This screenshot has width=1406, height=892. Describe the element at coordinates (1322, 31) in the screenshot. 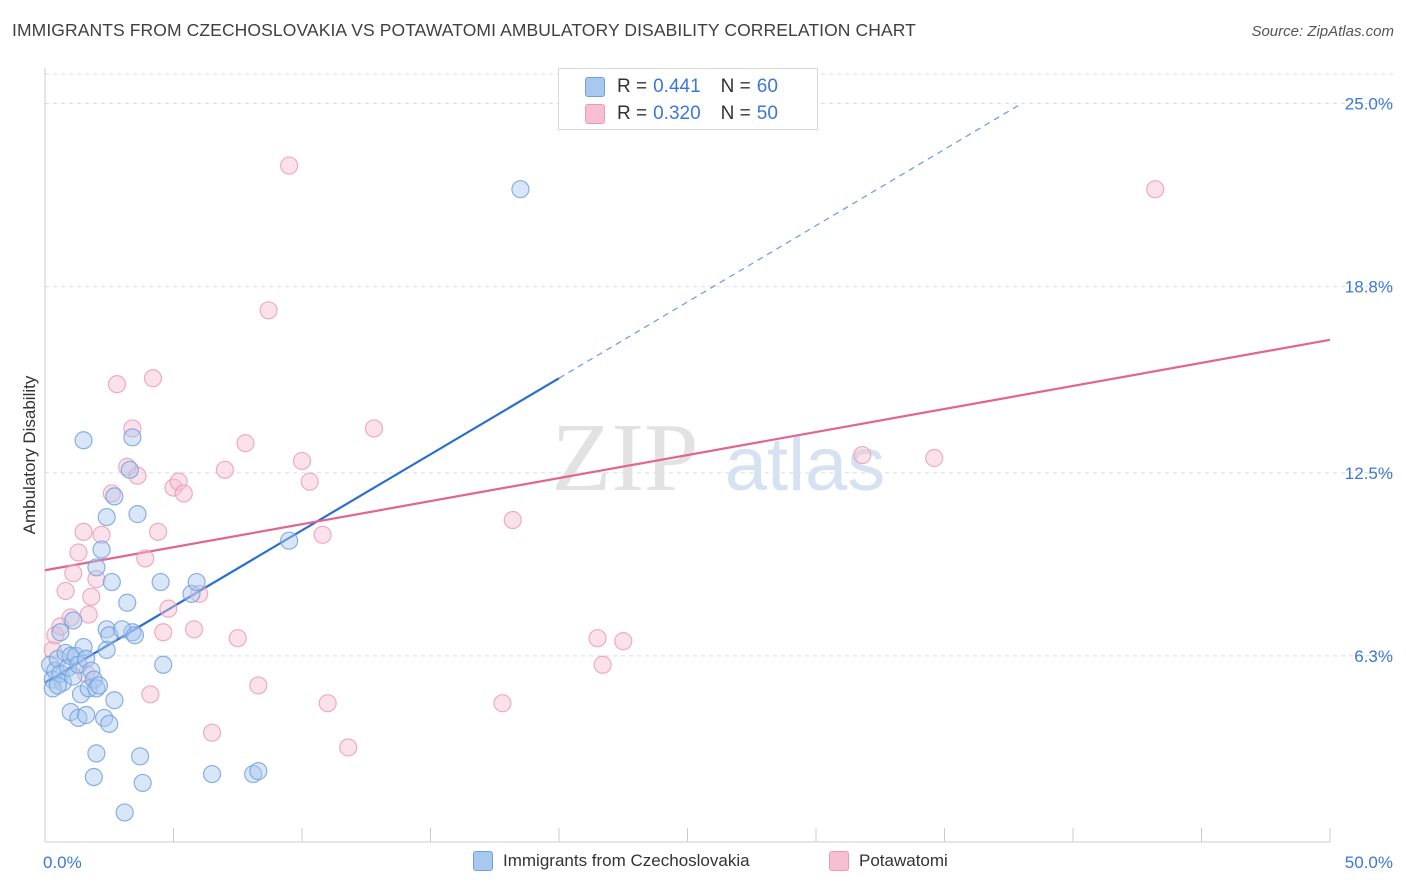

I see `source-label: Source: ZipAtlas.com` at that location.